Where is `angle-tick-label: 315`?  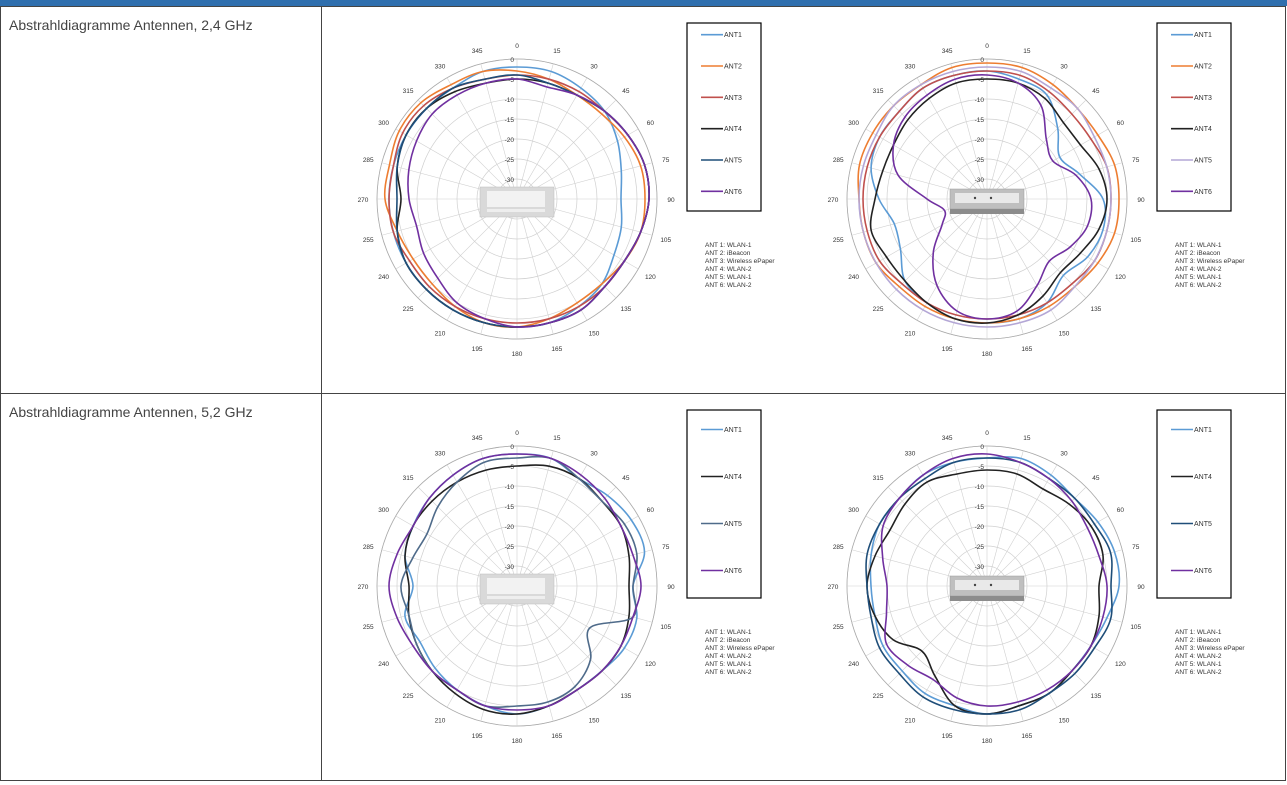
angle-tick-label: 315 is located at coordinates (408, 91).